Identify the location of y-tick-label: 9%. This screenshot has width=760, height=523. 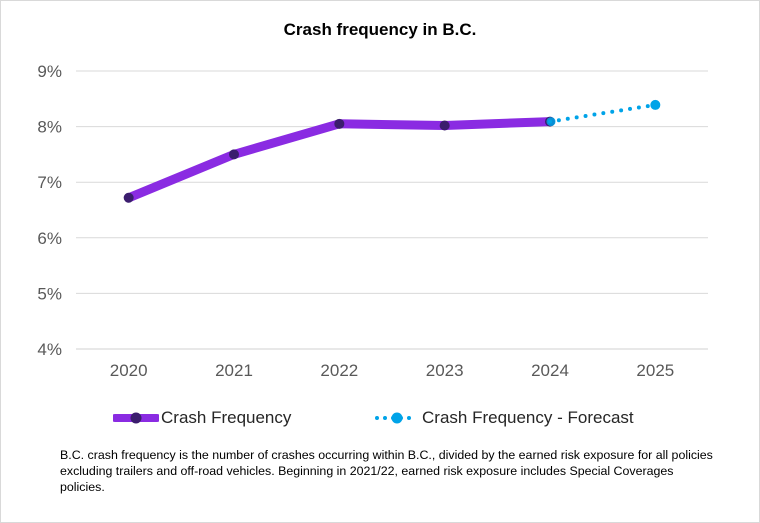
(49, 71).